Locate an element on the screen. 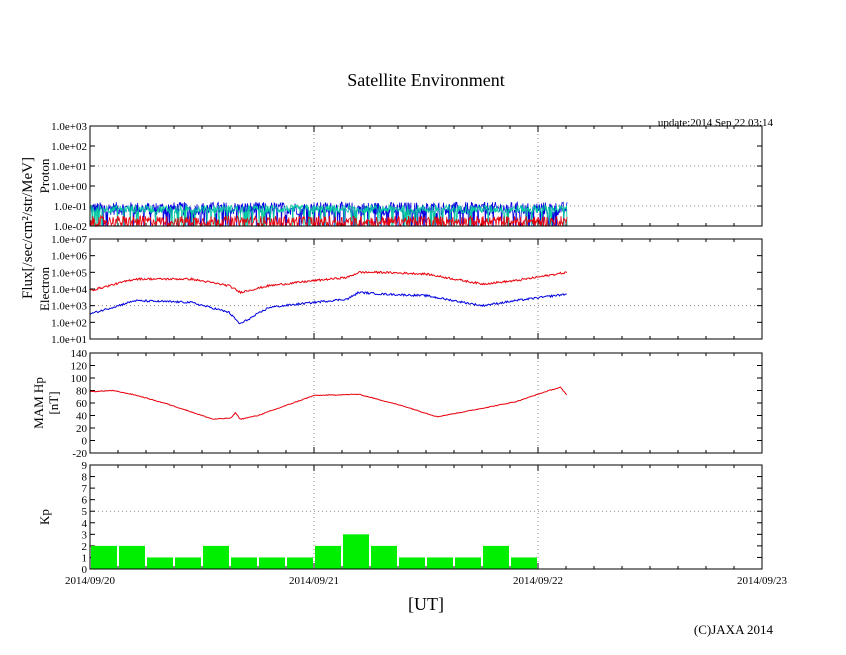  y-tick-label: 120 is located at coordinates (79, 367).